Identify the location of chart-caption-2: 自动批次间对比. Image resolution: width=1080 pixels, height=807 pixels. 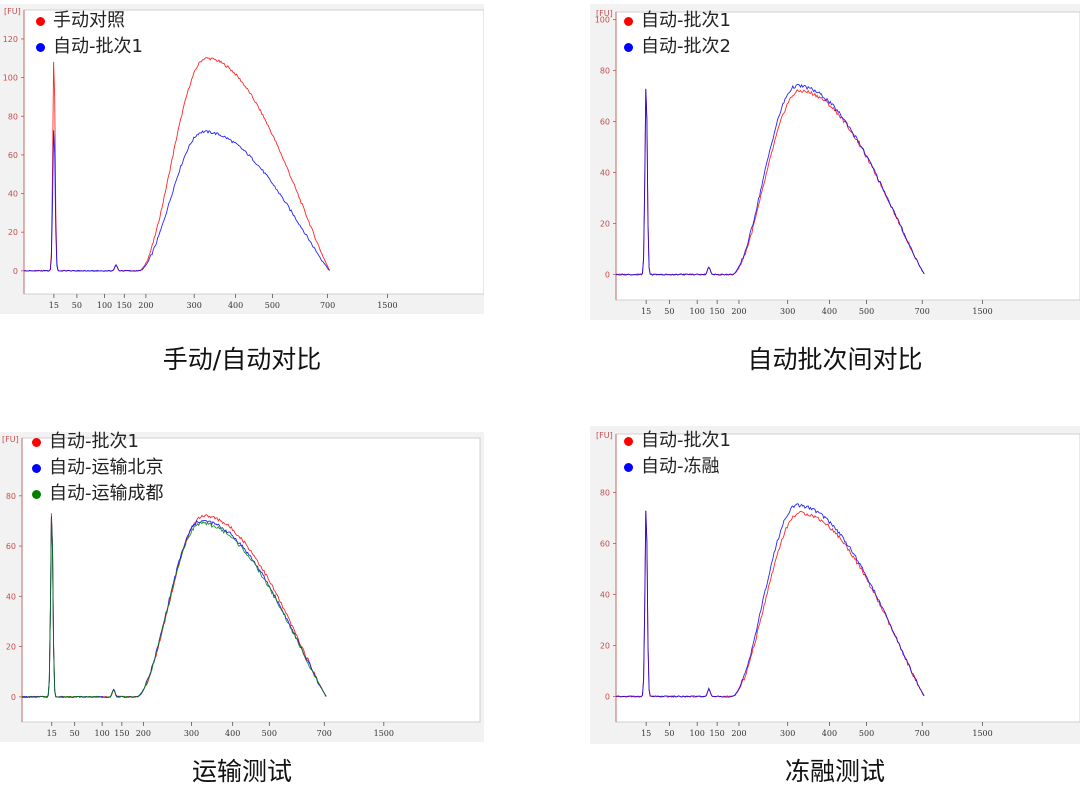
(835, 359).